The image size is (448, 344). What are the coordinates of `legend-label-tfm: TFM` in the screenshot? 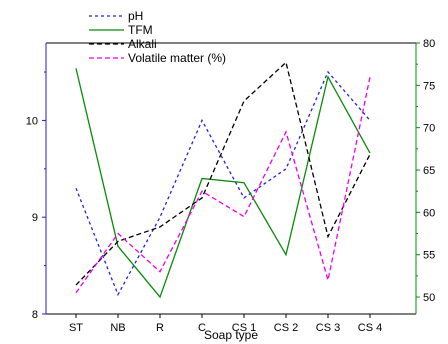 It's located at (140, 30).